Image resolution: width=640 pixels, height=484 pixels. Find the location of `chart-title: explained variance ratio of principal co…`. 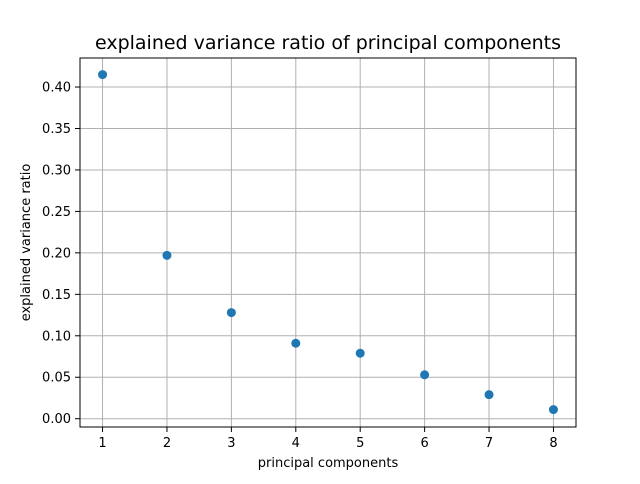

chart-title: explained variance ratio of principal co… is located at coordinates (328, 43).